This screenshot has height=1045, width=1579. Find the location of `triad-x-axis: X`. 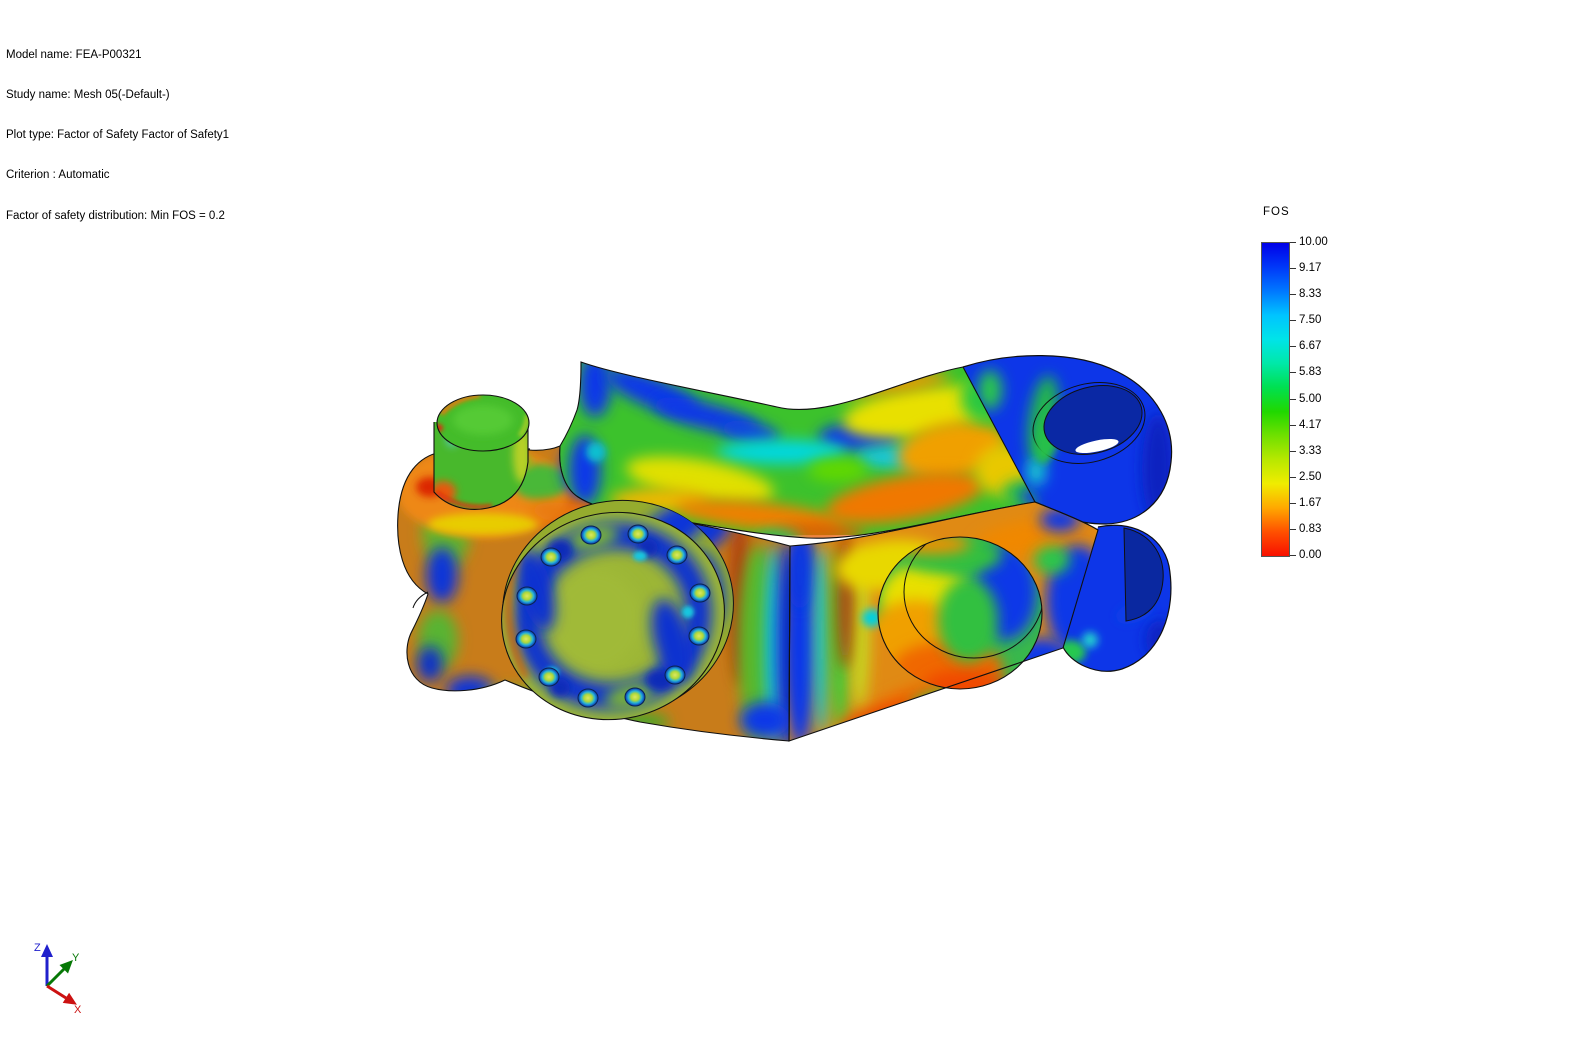

triad-x-axis: X is located at coordinates (64, 1000).